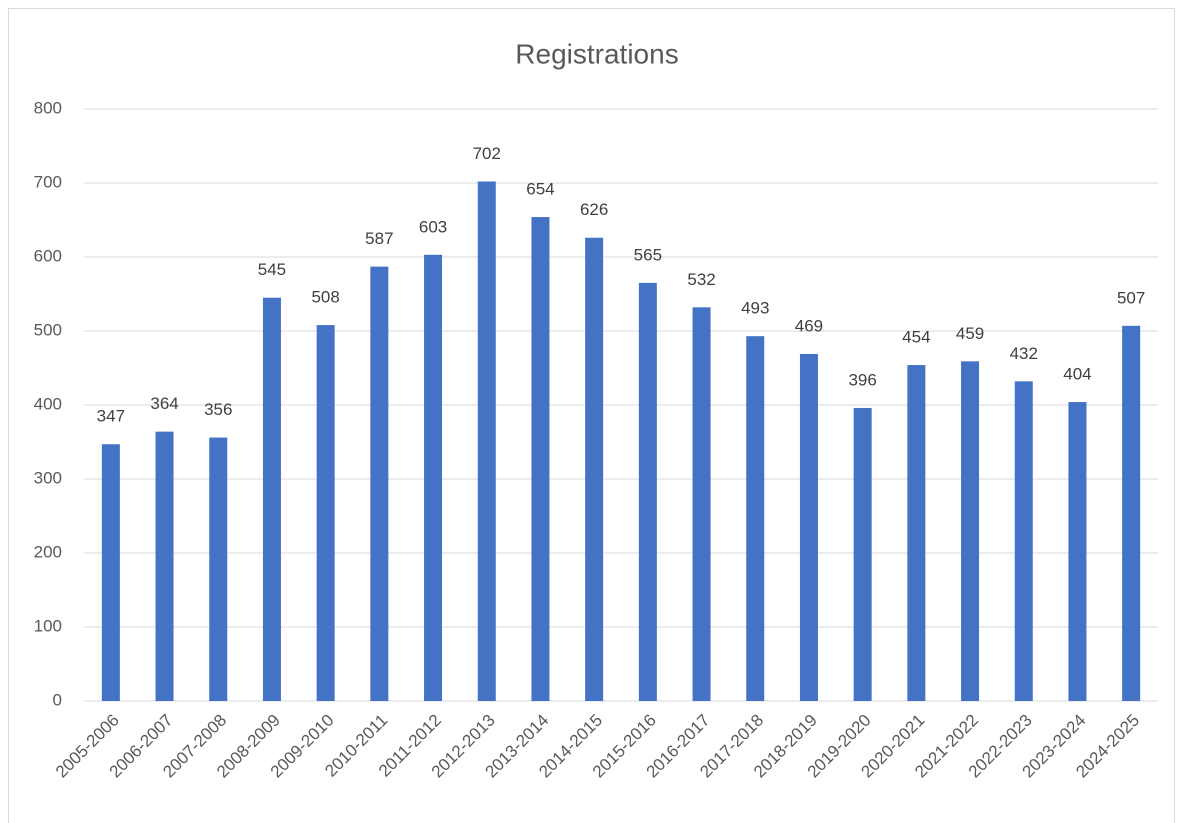  I want to click on data-label: 507, so click(1131, 297).